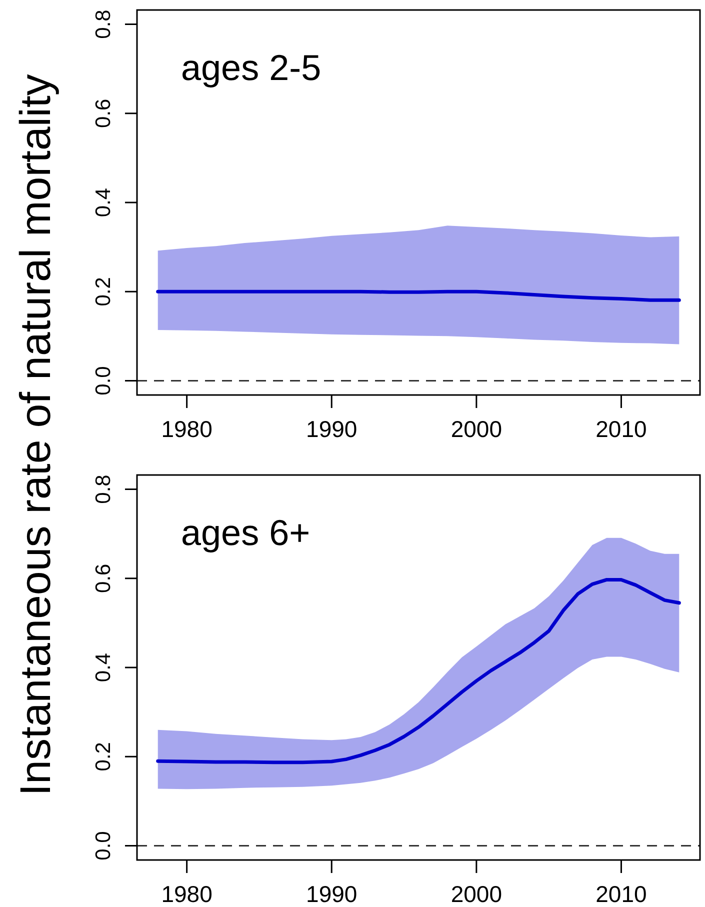  Describe the element at coordinates (245, 532) in the screenshot. I see `text: ages 6+` at that location.